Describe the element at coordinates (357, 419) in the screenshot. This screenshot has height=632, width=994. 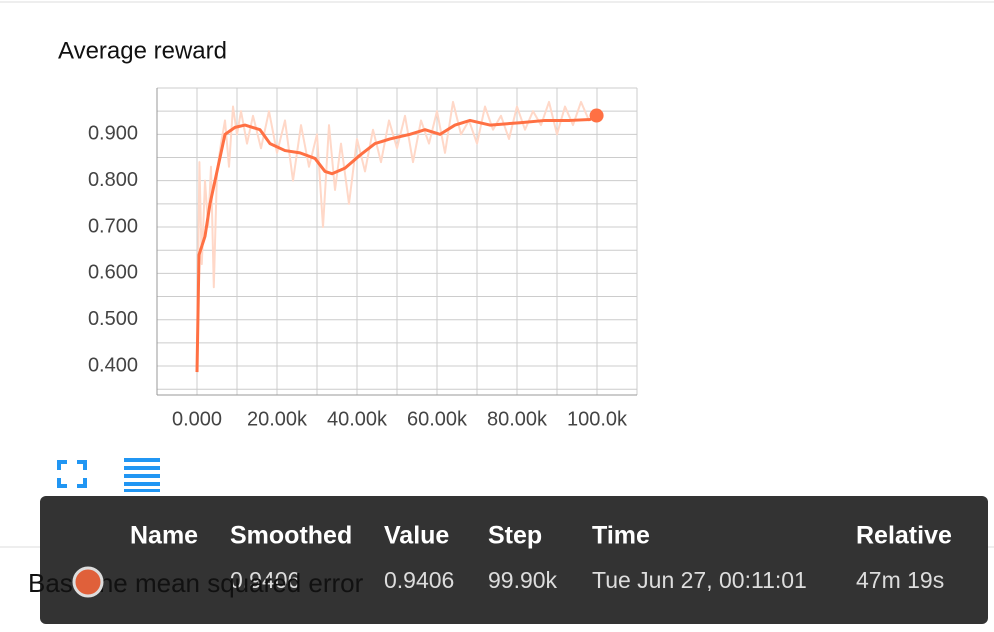
I see `x-tick-label: 40.00k` at that location.